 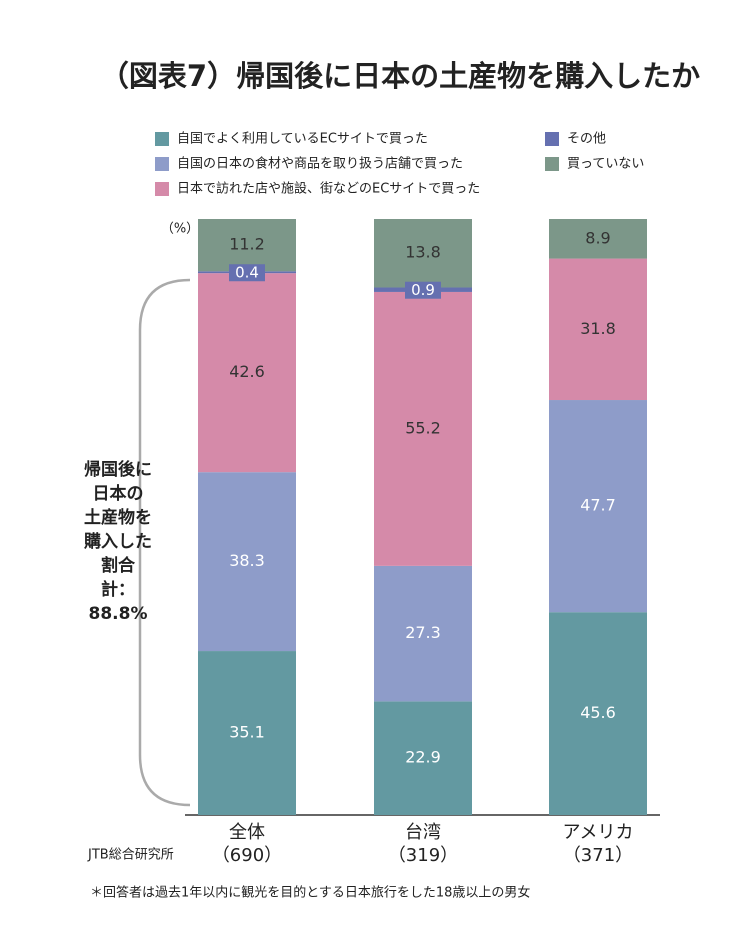 I want to click on annotation: 割合, so click(x=118, y=565).